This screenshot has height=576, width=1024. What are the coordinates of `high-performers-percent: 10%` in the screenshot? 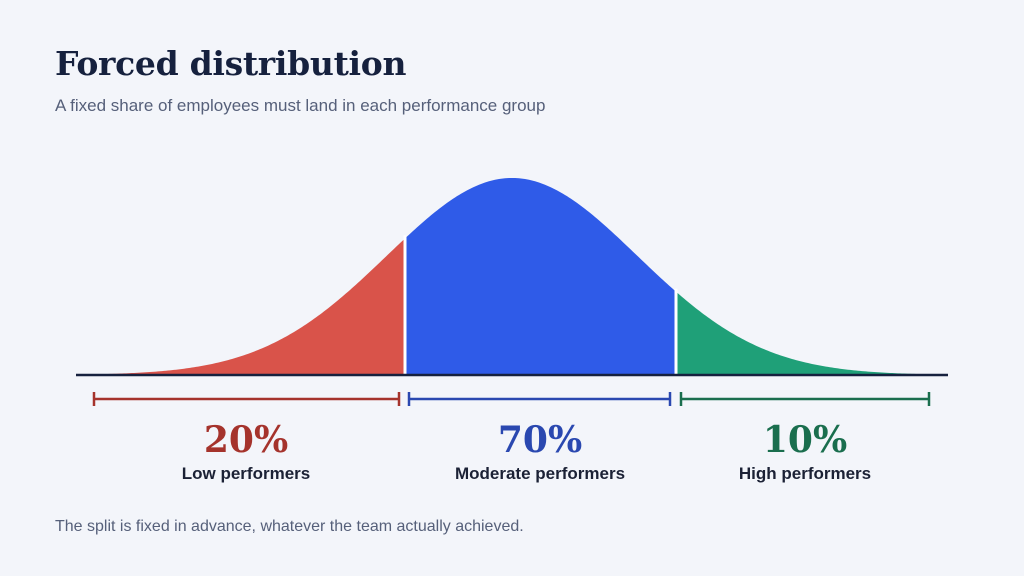 It's located at (805, 440).